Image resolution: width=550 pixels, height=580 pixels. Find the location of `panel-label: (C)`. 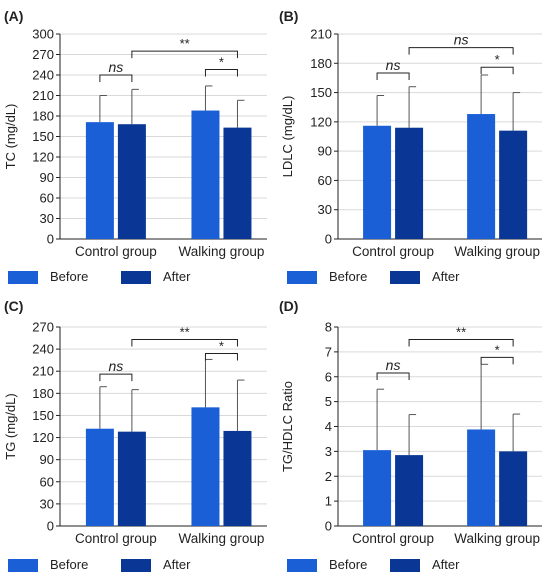

panel-label: (C) is located at coordinates (13, 306).